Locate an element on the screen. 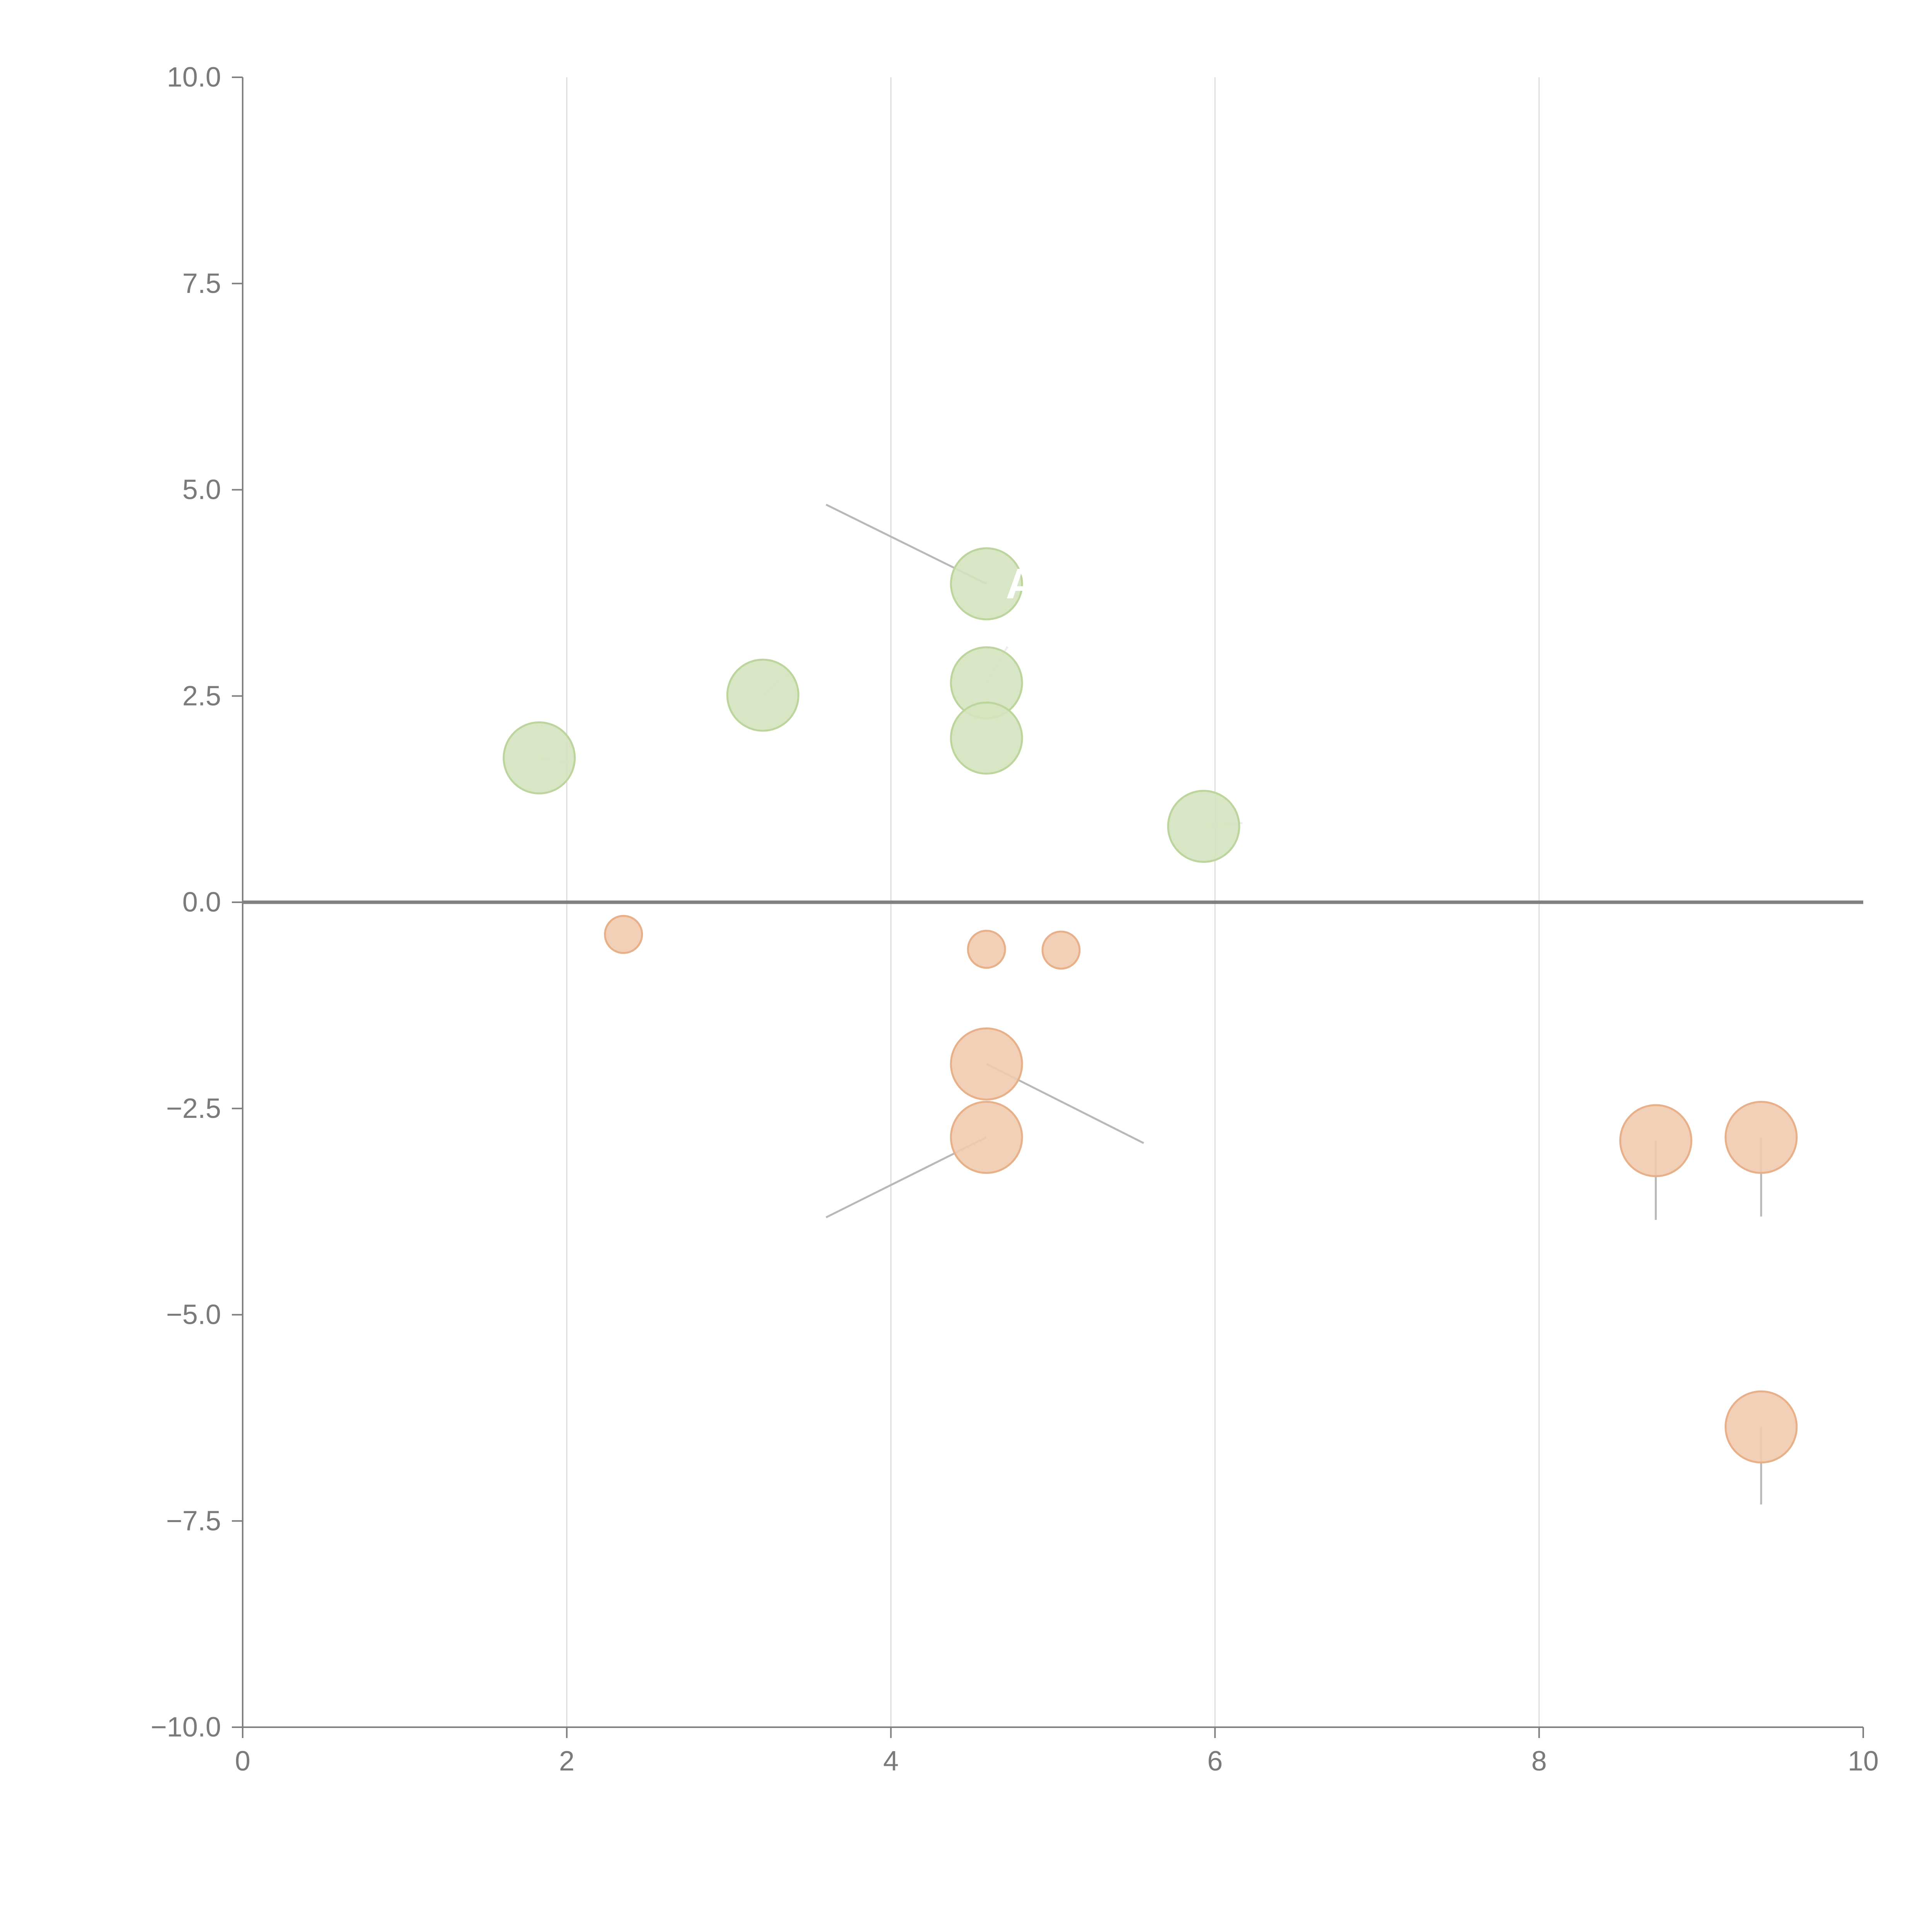 This screenshot has height=1932, width=1932. point-labels: A is located at coordinates (1021, 584).